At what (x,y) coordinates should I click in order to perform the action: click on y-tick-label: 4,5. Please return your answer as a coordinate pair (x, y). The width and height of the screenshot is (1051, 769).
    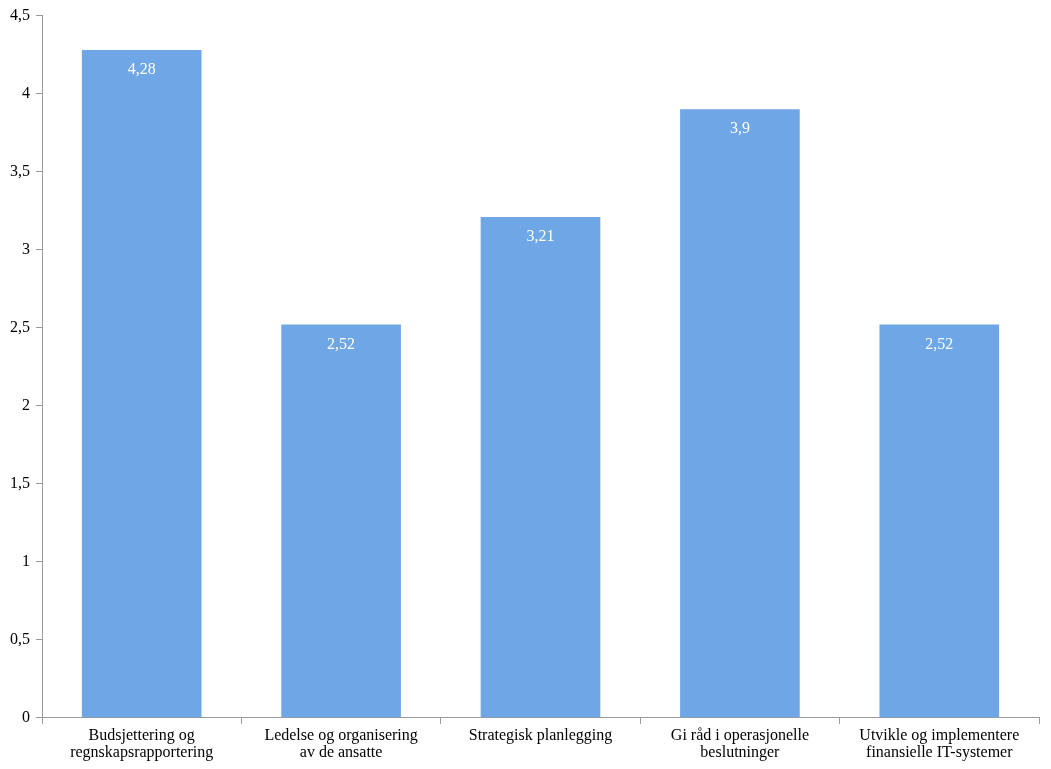
    Looking at the image, I should click on (20, 14).